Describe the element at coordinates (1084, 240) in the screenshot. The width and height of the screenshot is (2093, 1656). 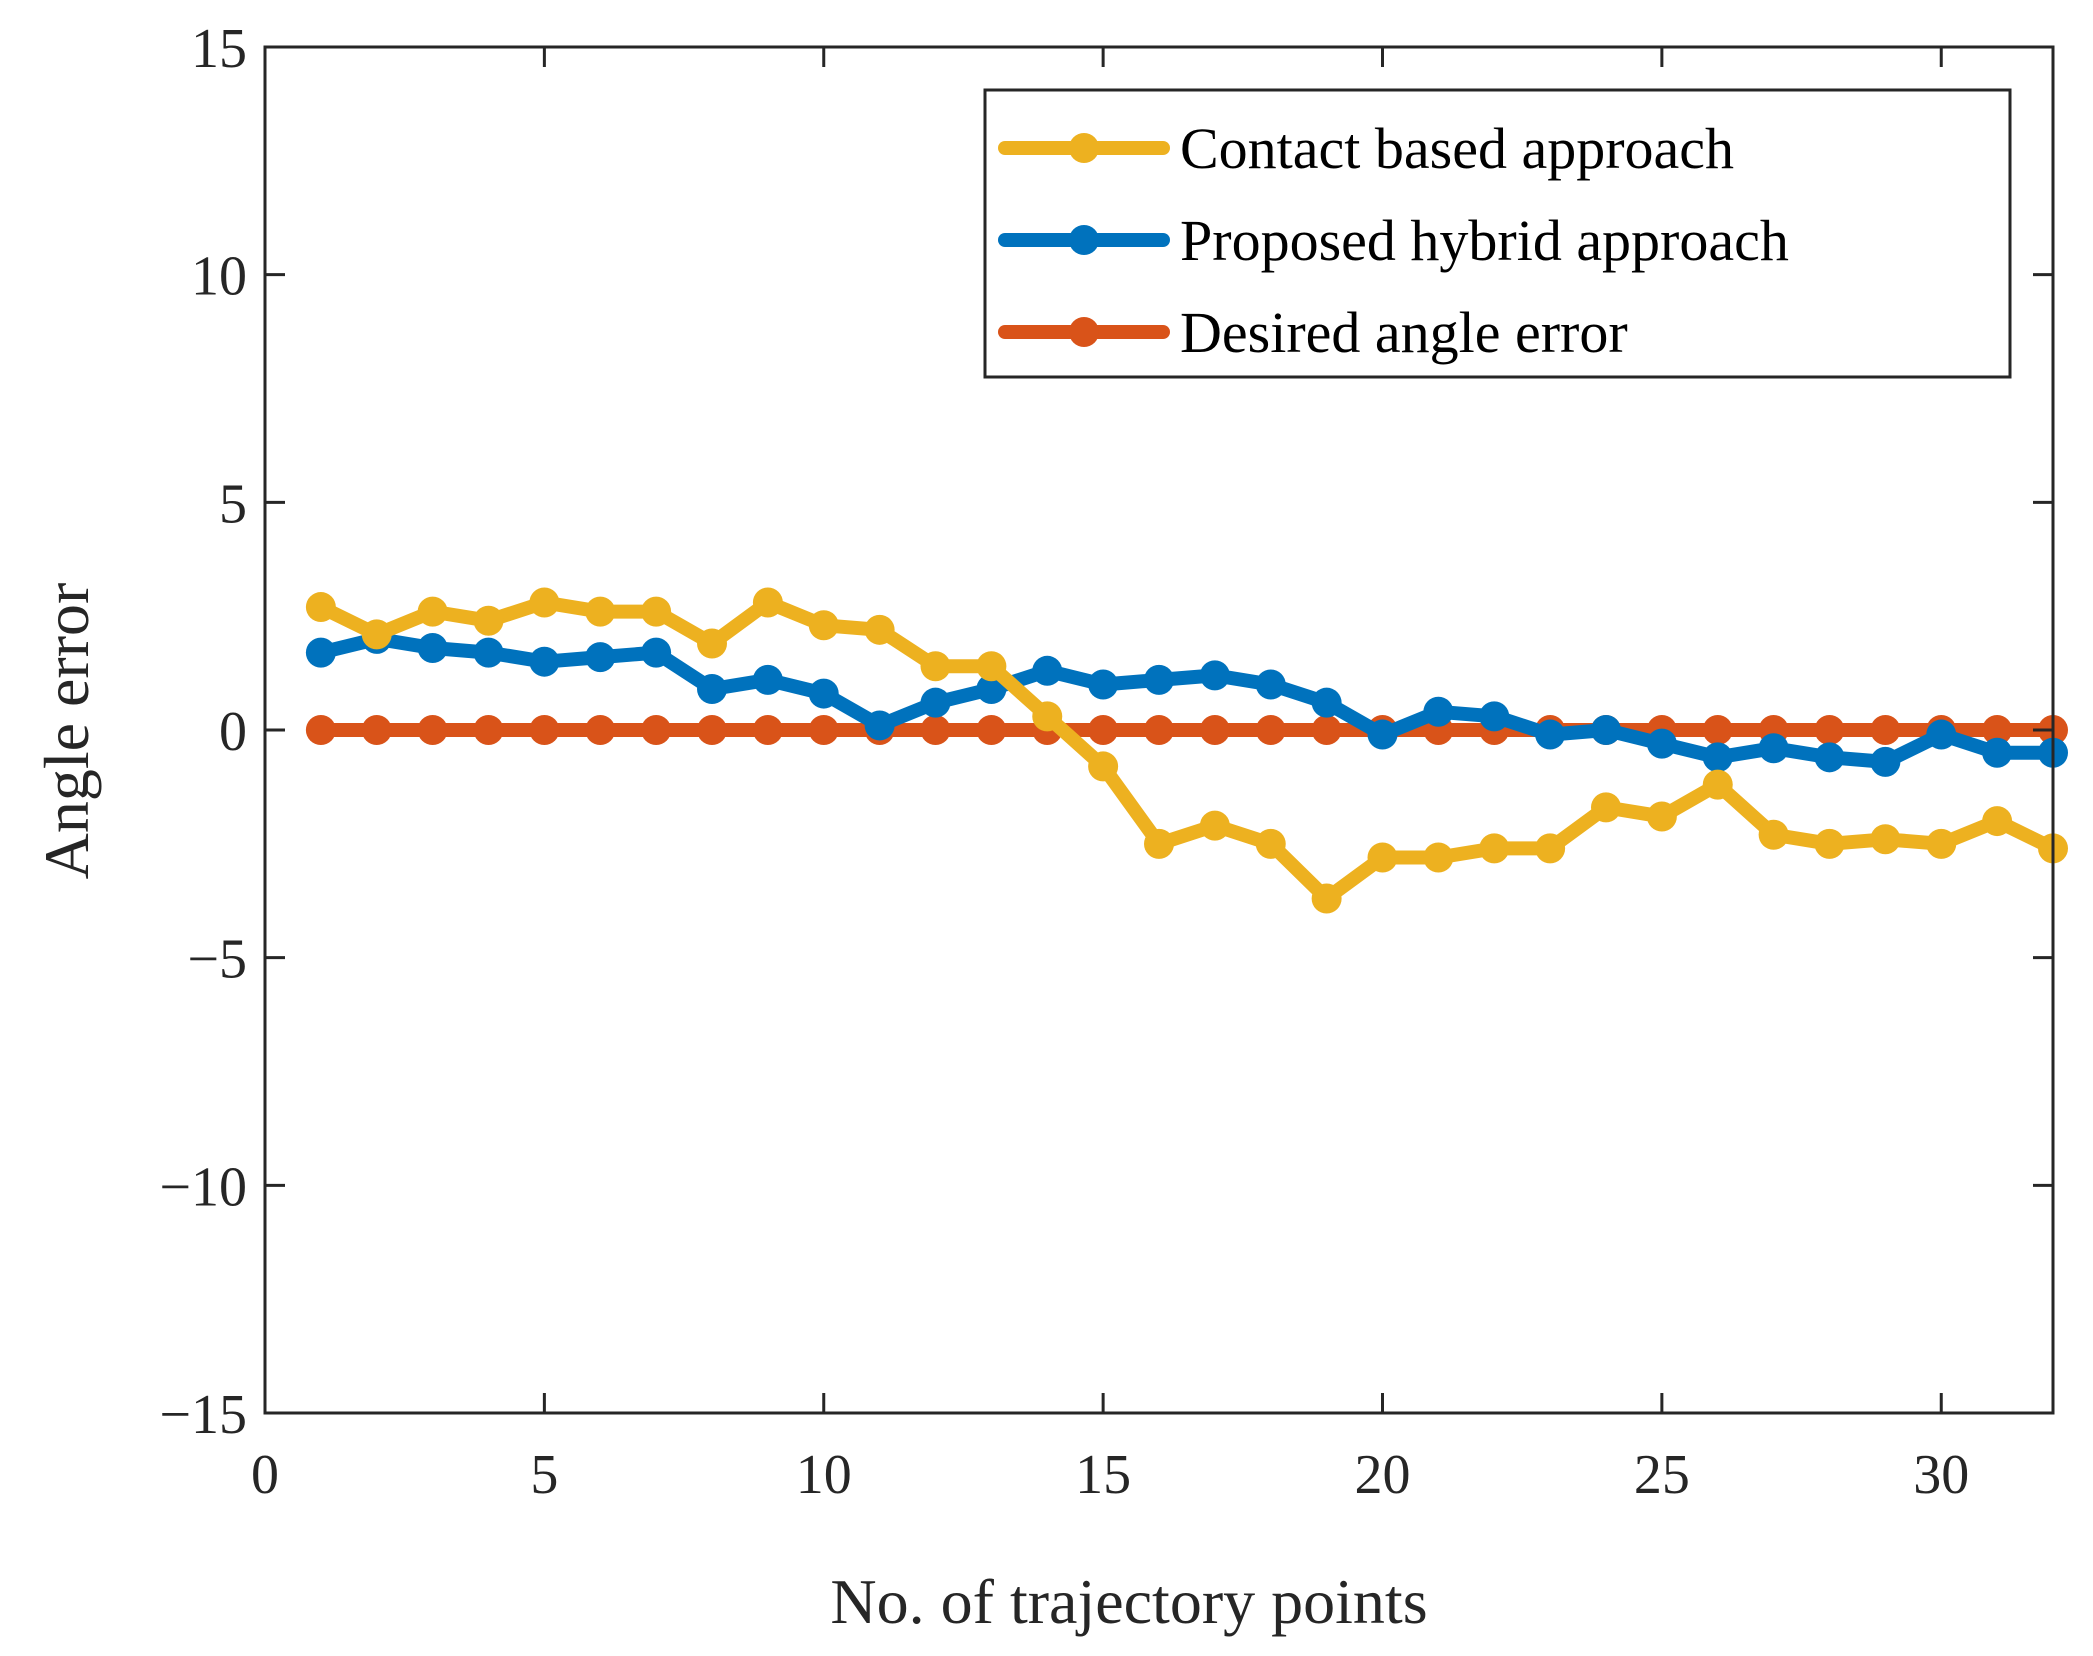
I see `legend-swatch-marker-proposed-hybrid-approach` at that location.